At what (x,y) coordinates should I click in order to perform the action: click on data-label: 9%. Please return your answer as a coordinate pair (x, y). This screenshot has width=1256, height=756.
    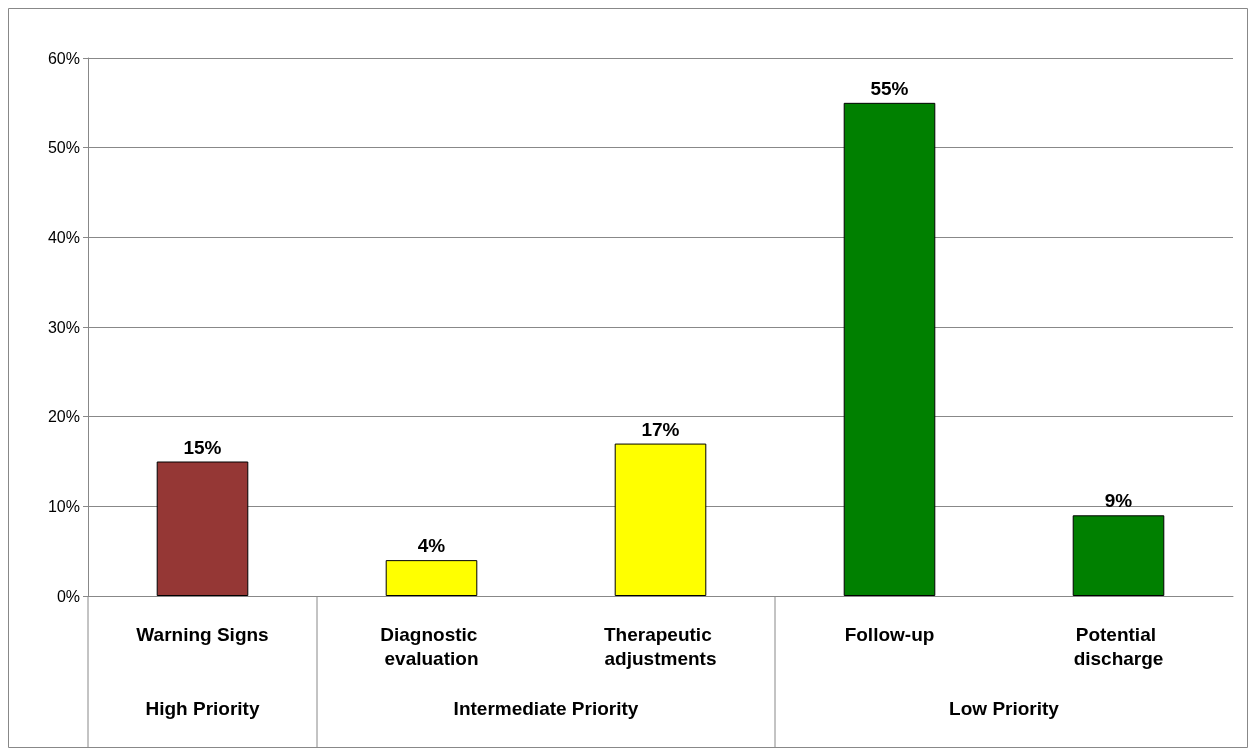
    Looking at the image, I should click on (1118, 501).